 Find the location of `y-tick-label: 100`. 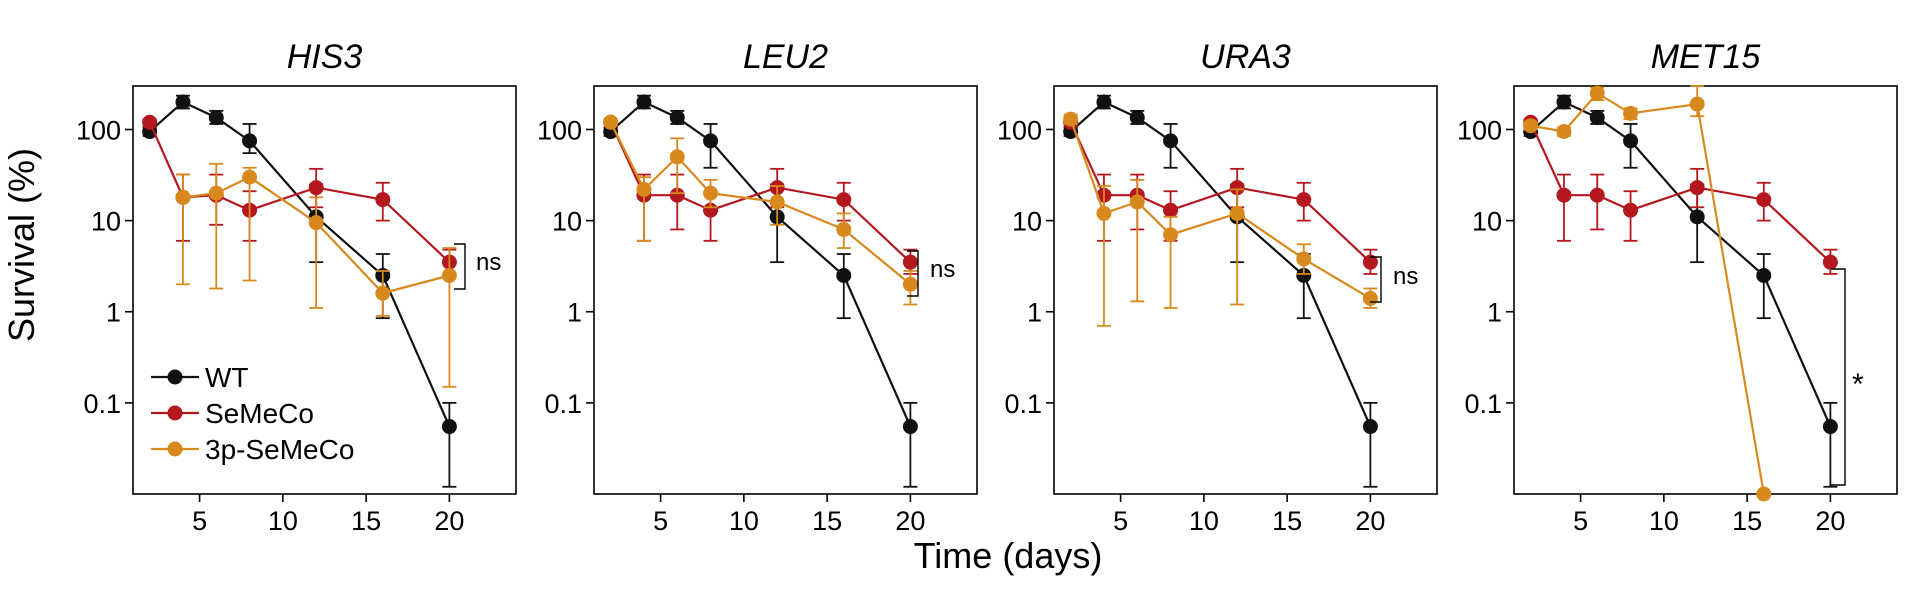

y-tick-label: 100 is located at coordinates (1479, 130).